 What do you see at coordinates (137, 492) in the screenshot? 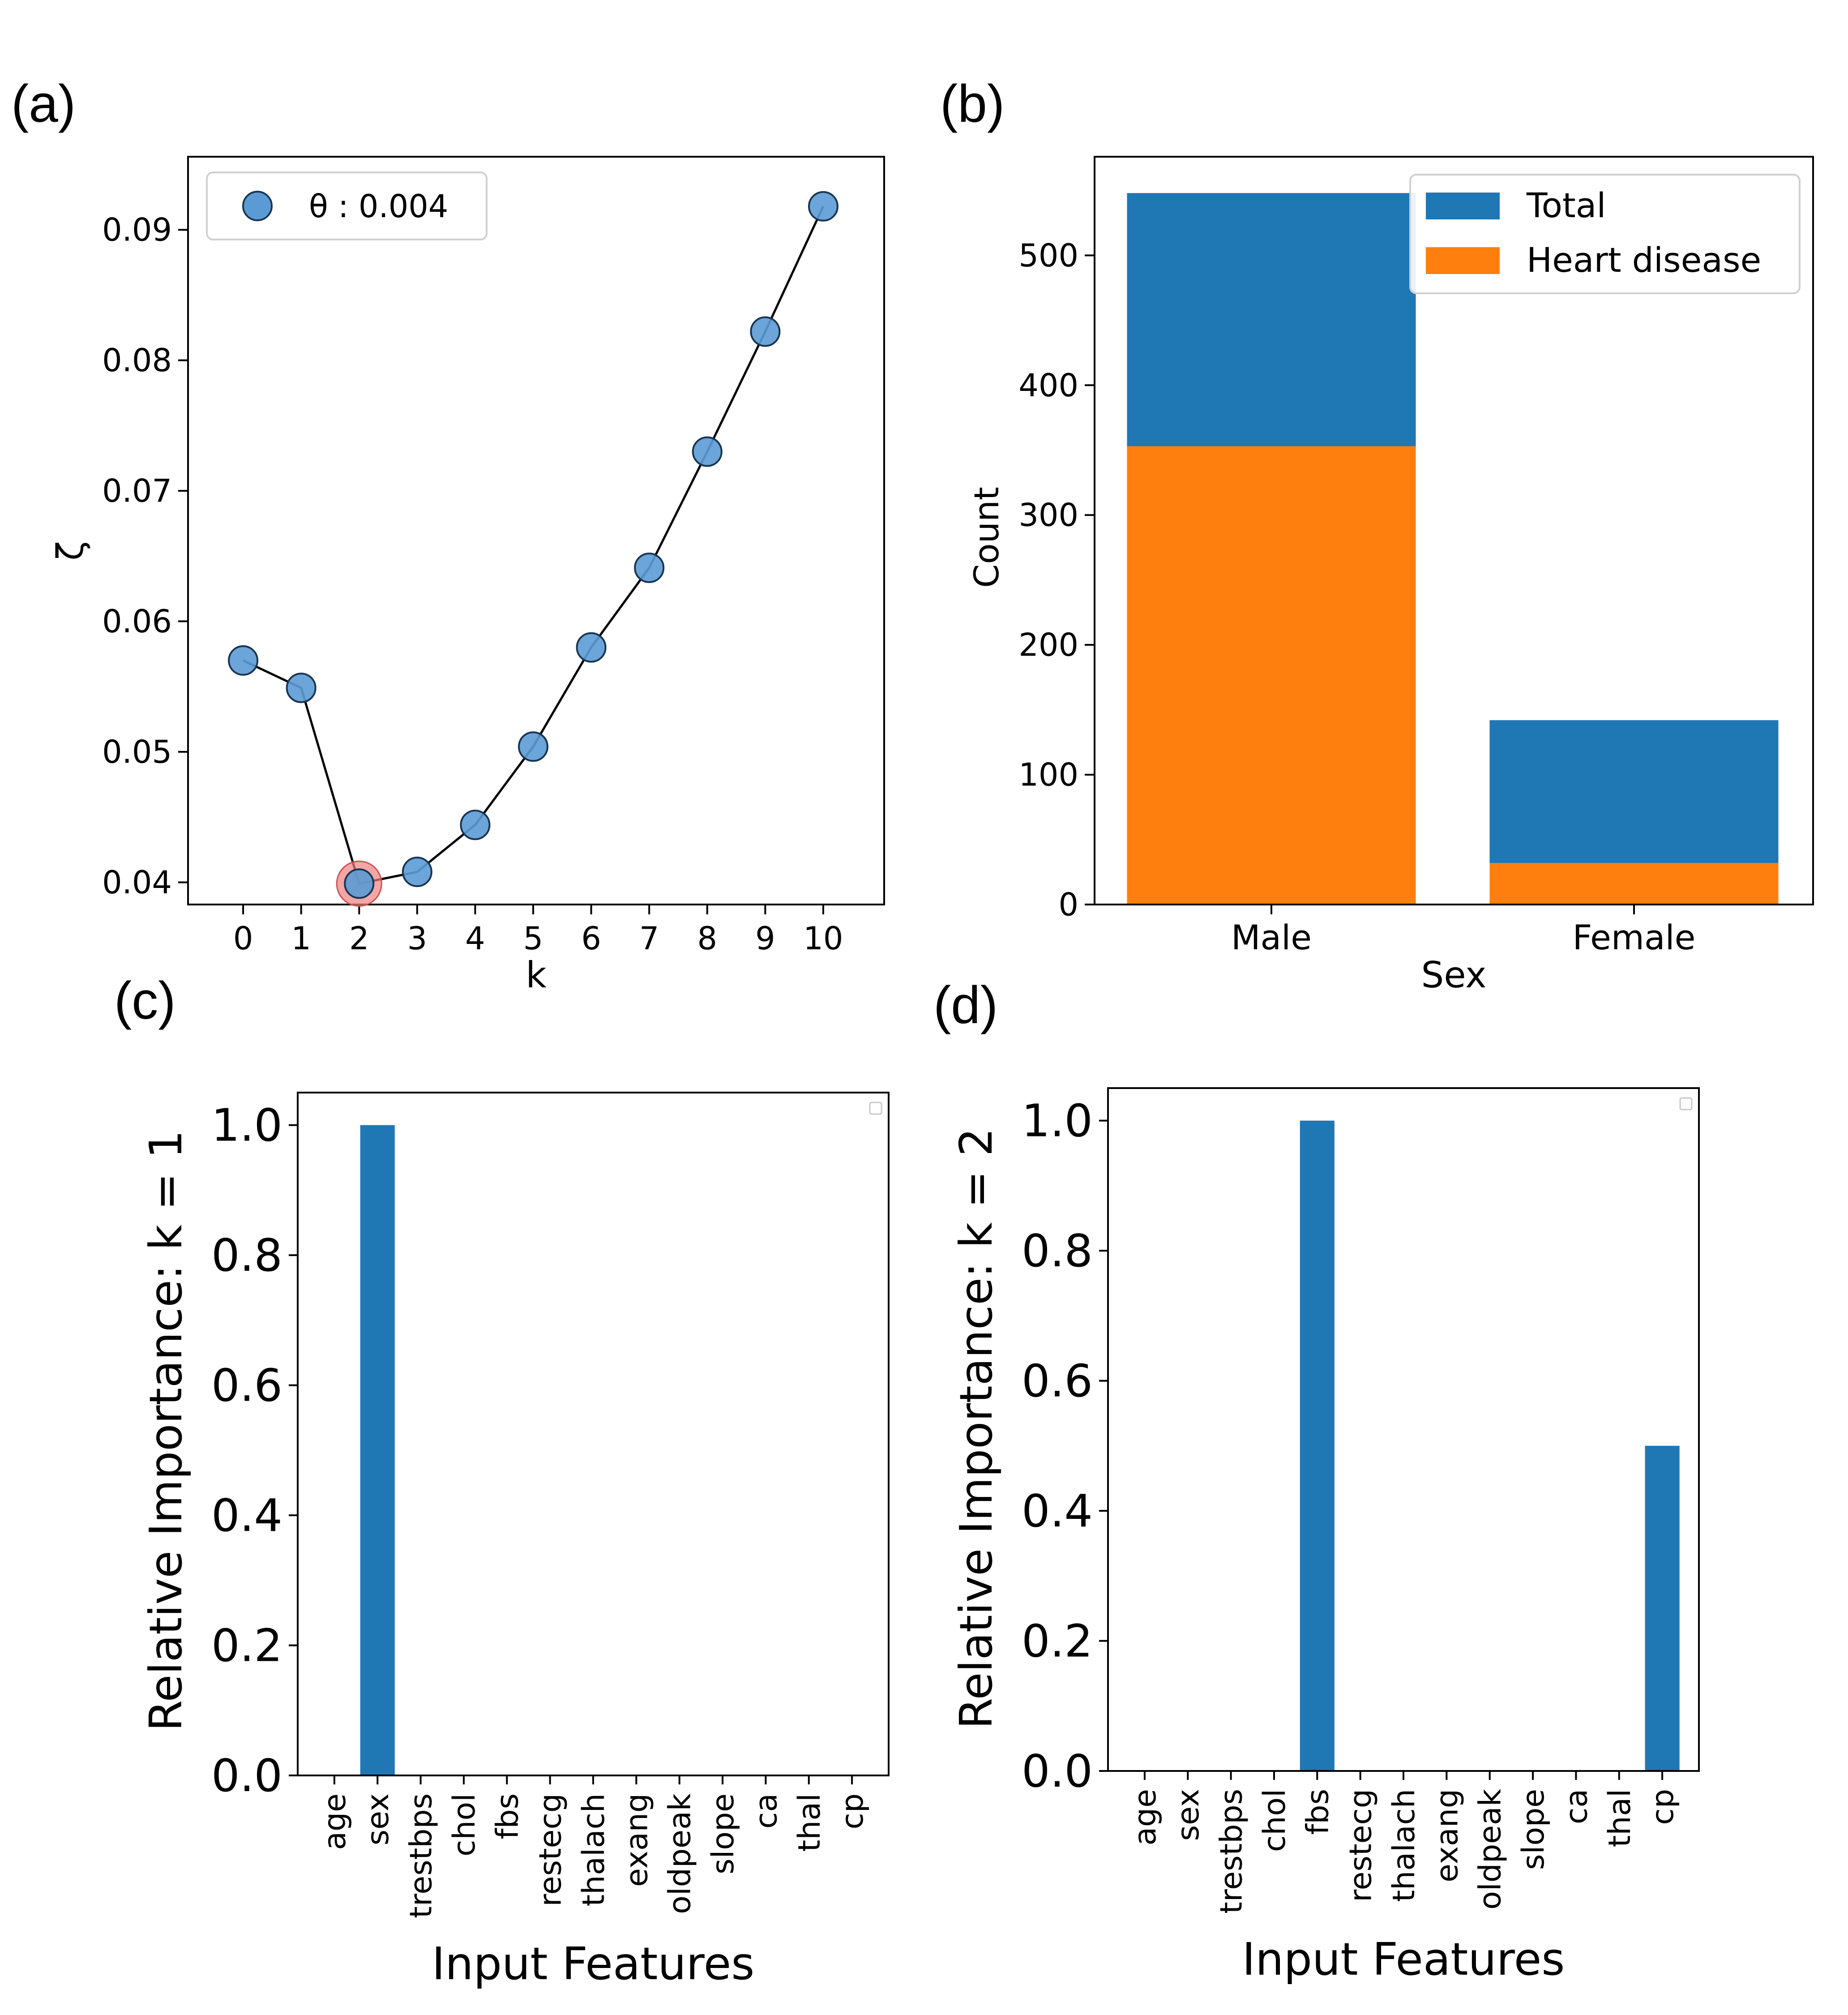
I see `y-tick-label: 0.07` at bounding box center [137, 492].